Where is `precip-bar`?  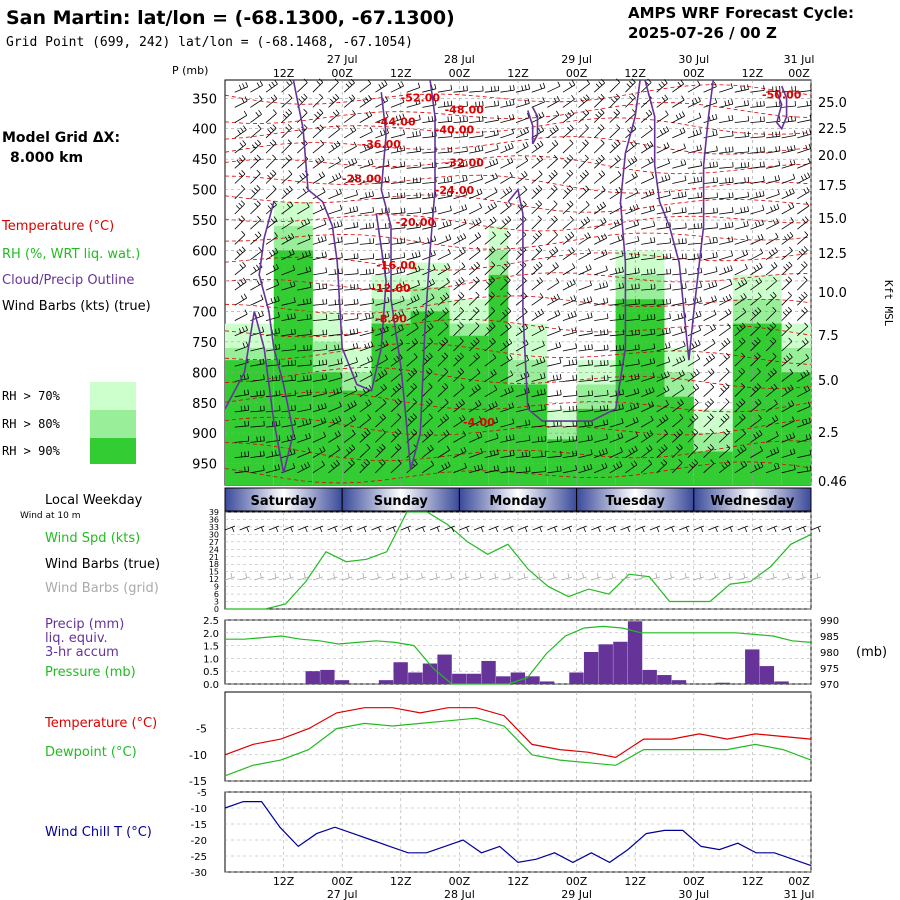 precip-bar is located at coordinates (605, 664).